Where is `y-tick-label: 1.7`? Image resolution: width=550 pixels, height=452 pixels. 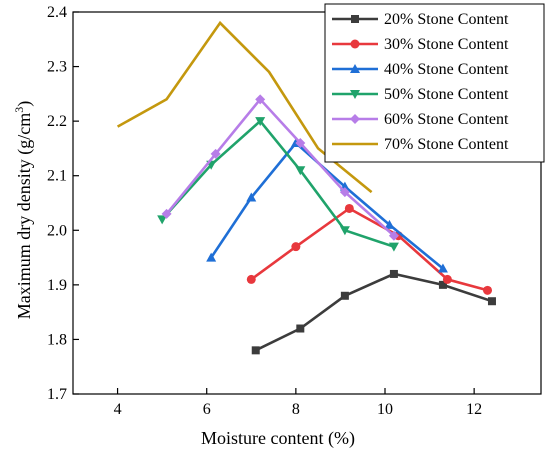 y-tick-label: 1.7 is located at coordinates (57, 394).